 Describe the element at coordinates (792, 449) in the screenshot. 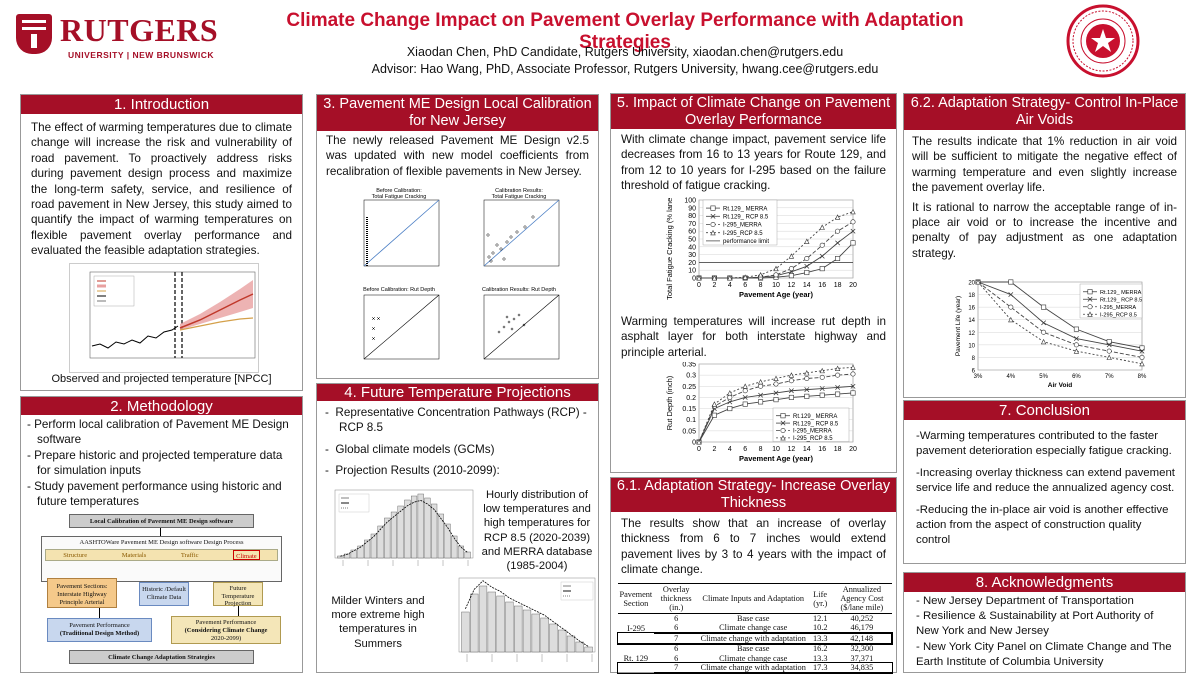

I see `x-tick-label: 12` at that location.